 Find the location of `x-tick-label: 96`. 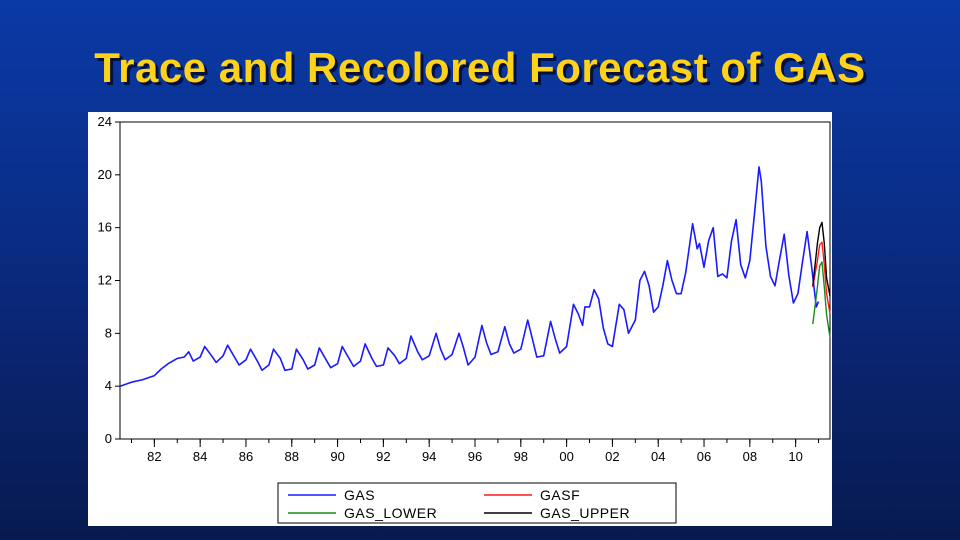

x-tick-label: 96 is located at coordinates (475, 456).